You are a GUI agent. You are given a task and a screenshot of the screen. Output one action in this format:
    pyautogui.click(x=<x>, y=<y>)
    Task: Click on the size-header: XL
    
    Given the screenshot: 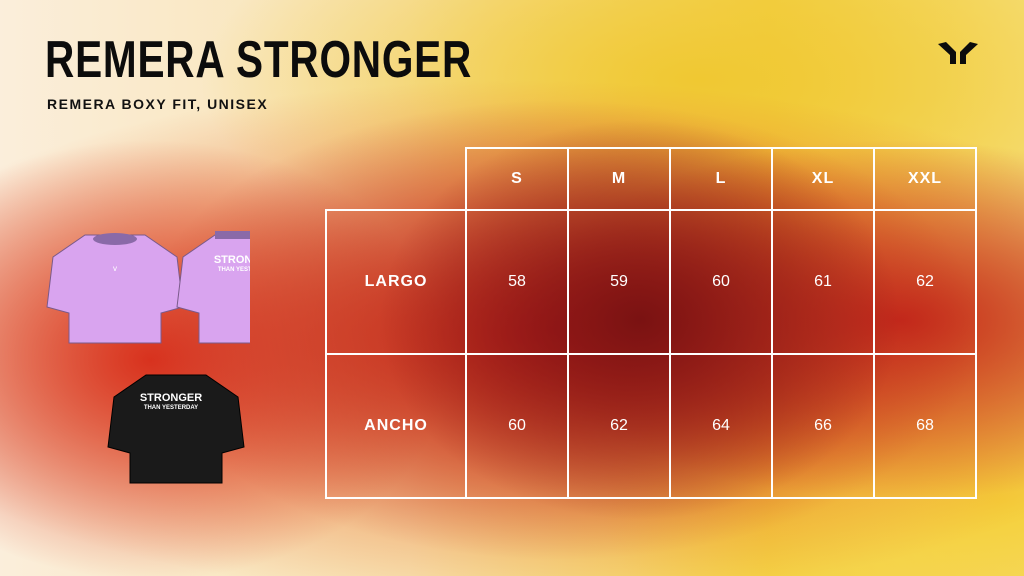 What is the action you would take?
    pyautogui.click(x=823, y=179)
    